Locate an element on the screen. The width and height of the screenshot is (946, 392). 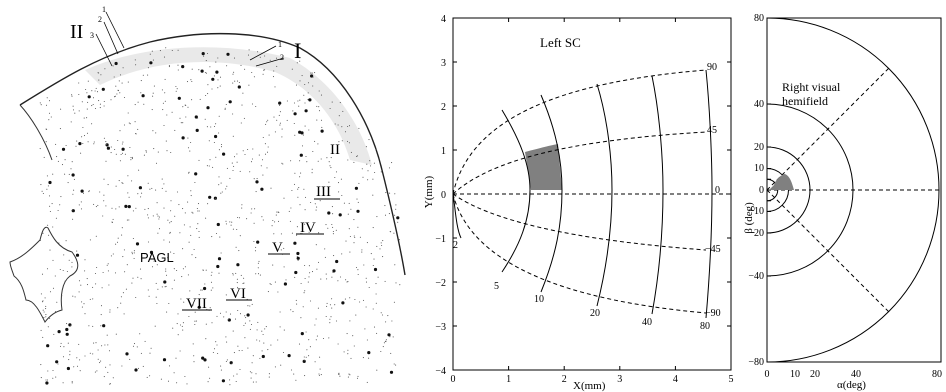
sc-ytick-label: 1 is located at coordinates (443, 151).